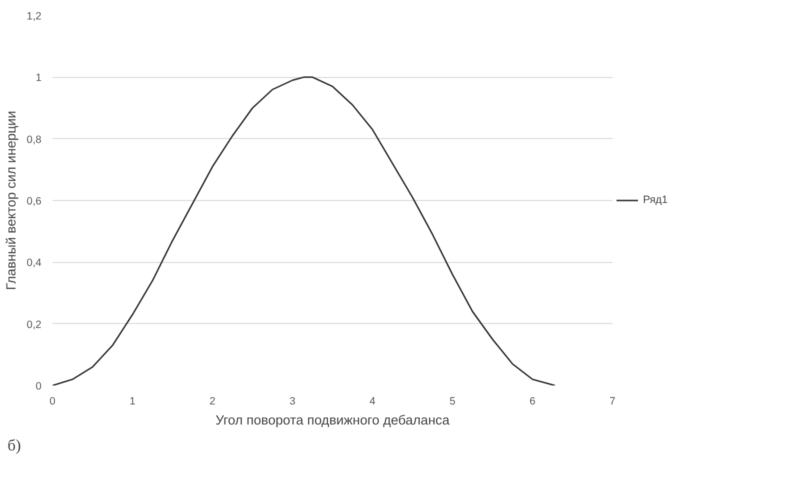  Describe the element at coordinates (11, 200) in the screenshot. I see `y-axis-title: Главный вектор сил инерции` at that location.